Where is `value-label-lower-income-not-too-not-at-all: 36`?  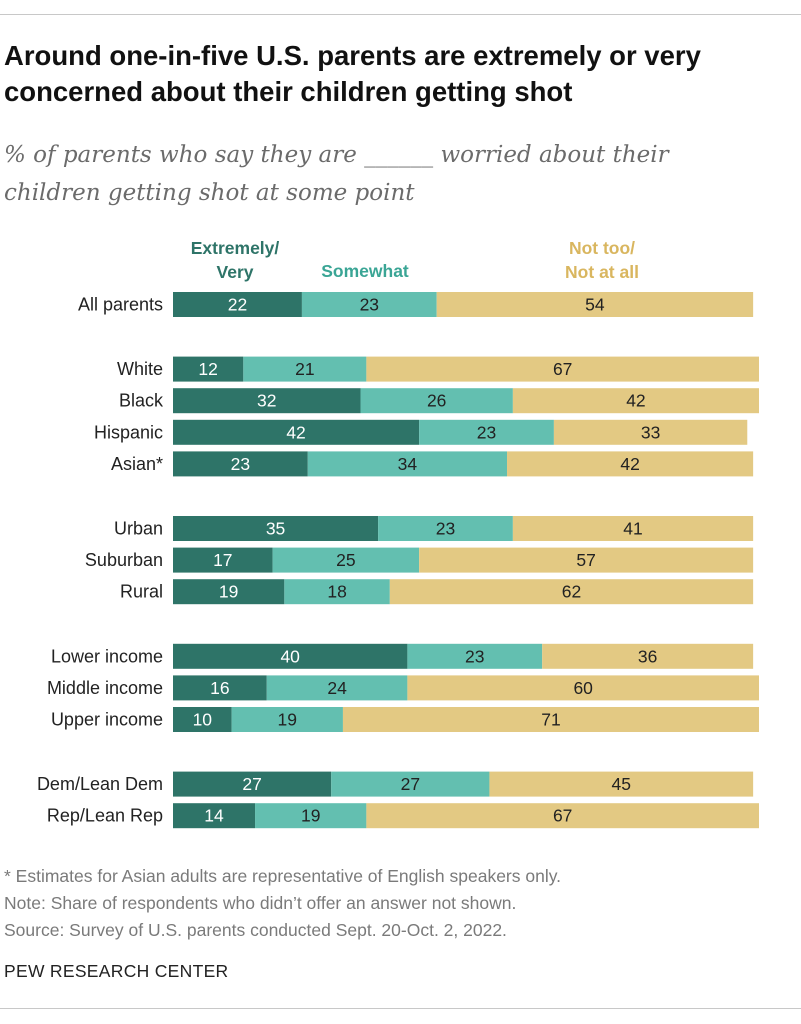 value-label-lower-income-not-too-not-at-all: 36 is located at coordinates (647, 656).